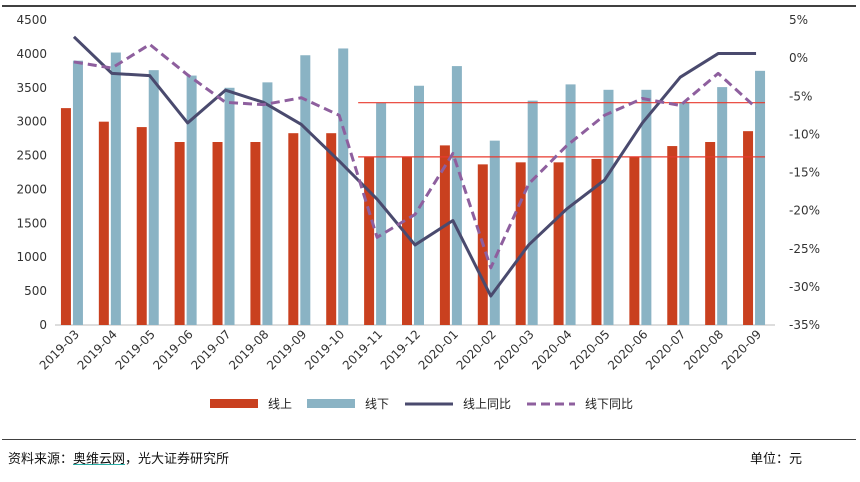 This screenshot has width=860, height=482. Describe the element at coordinates (775, 459) in the screenshot. I see `unit-note: 单位：元` at that location.